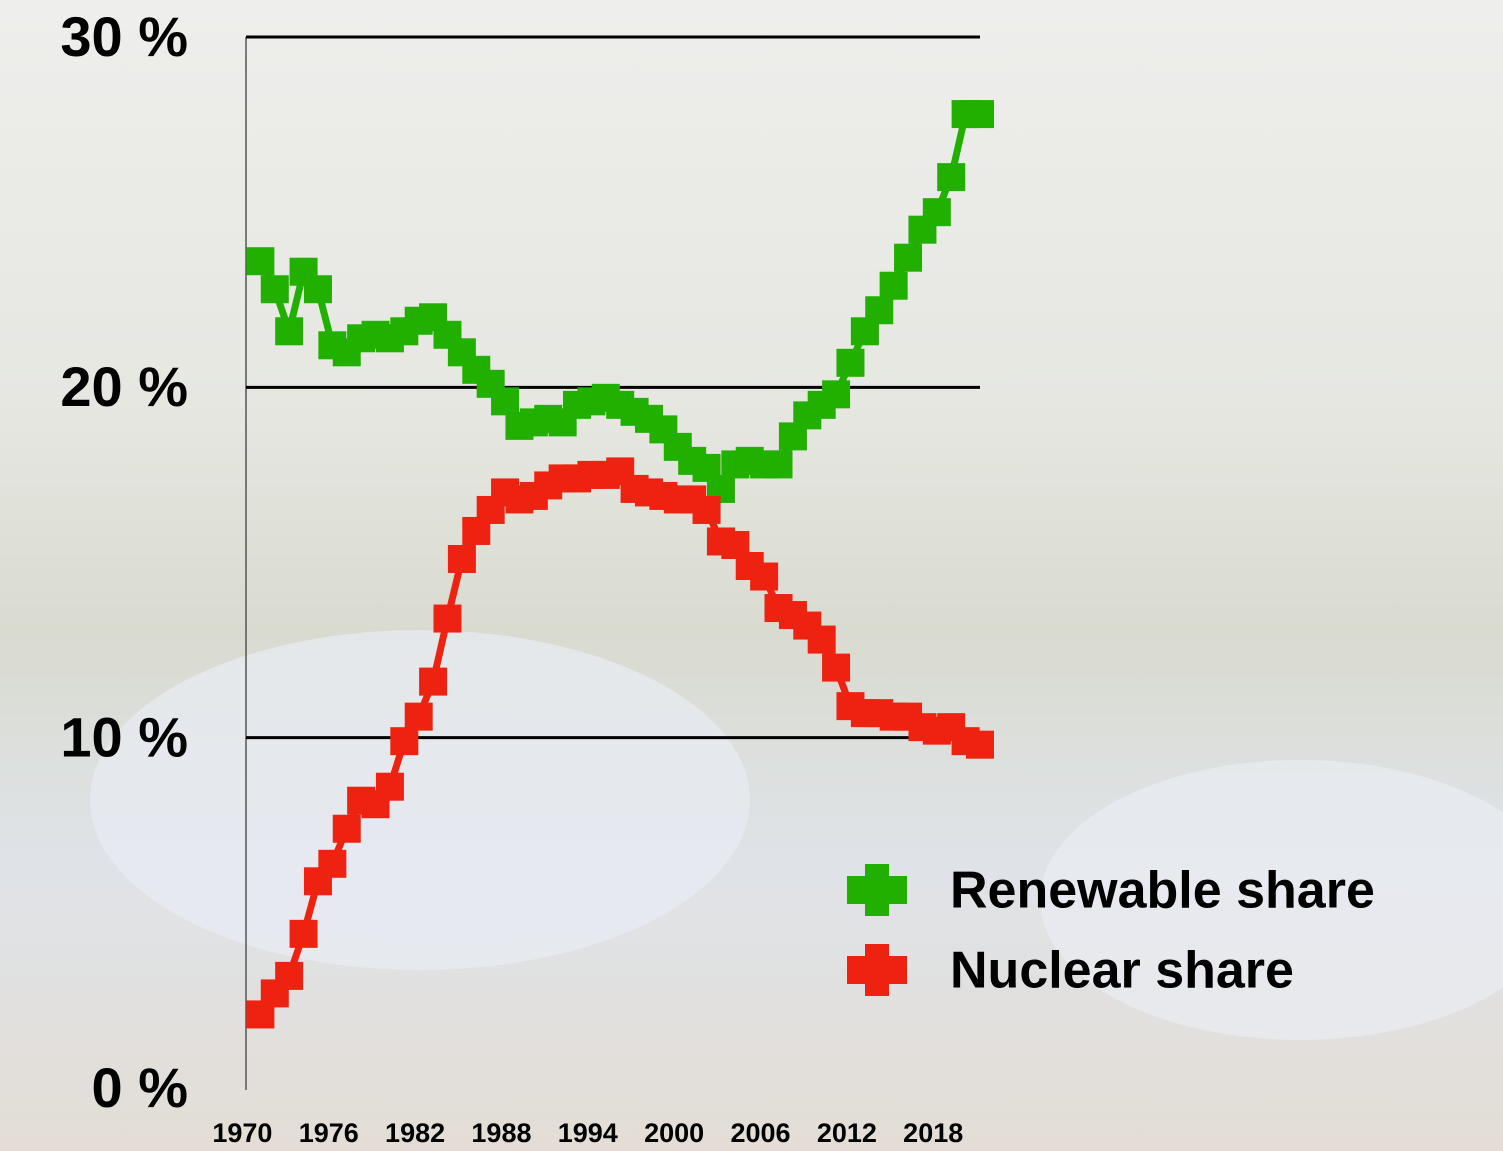 Image resolution: width=1503 pixels, height=1151 pixels. What do you see at coordinates (124, 386) in the screenshot?
I see `y-tick-label: 20 %` at bounding box center [124, 386].